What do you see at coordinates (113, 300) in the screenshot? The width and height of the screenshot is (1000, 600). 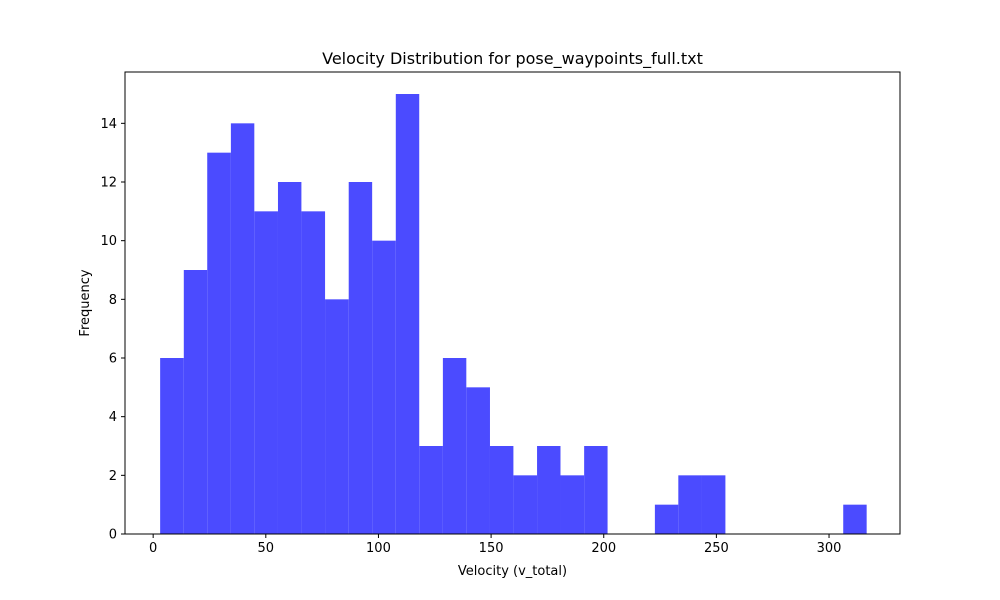 I see `y-tick-label: 8` at bounding box center [113, 300].